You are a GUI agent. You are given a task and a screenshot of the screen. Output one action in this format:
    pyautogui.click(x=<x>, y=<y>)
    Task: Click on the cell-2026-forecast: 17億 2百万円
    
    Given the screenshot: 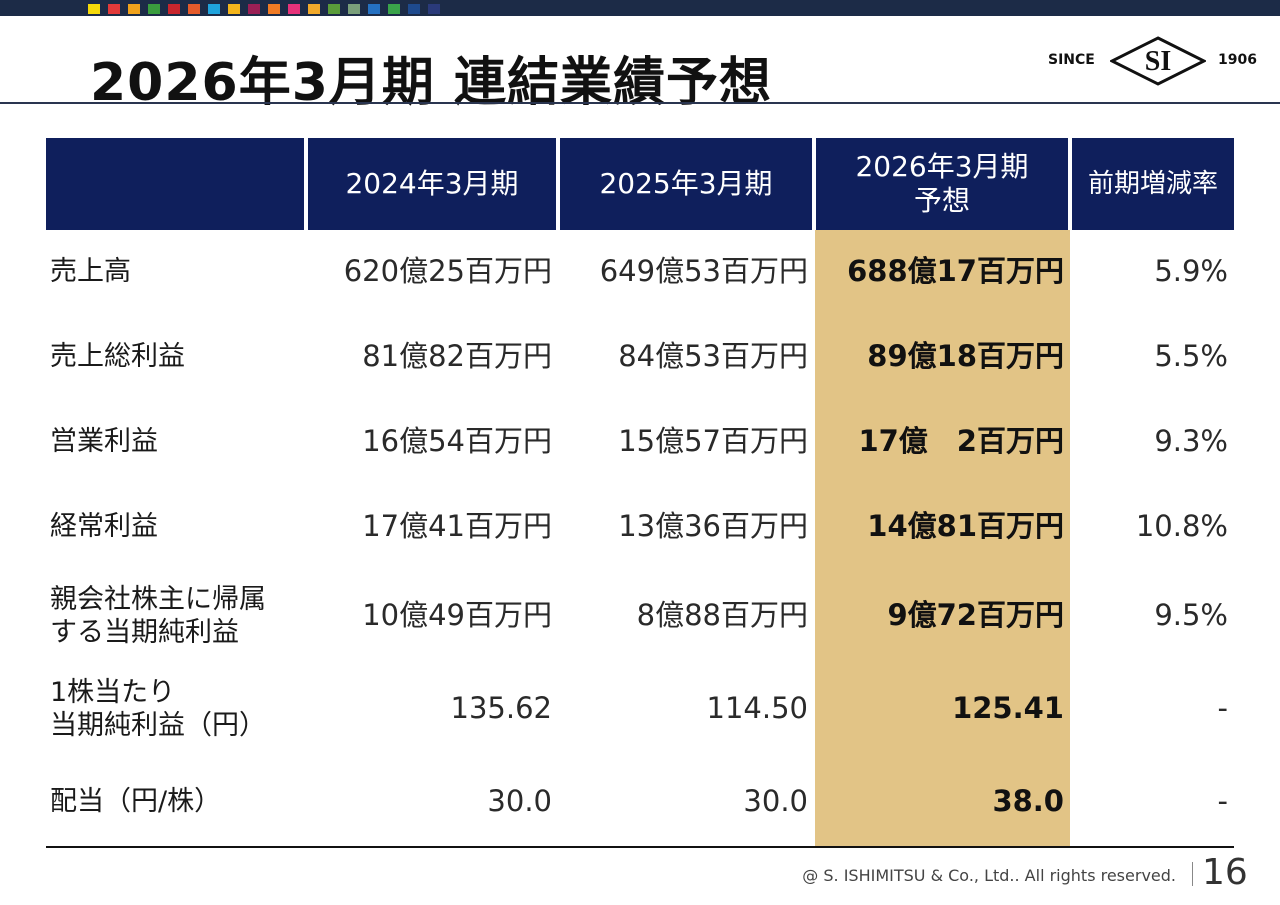 What is the action you would take?
    pyautogui.click(x=961, y=441)
    